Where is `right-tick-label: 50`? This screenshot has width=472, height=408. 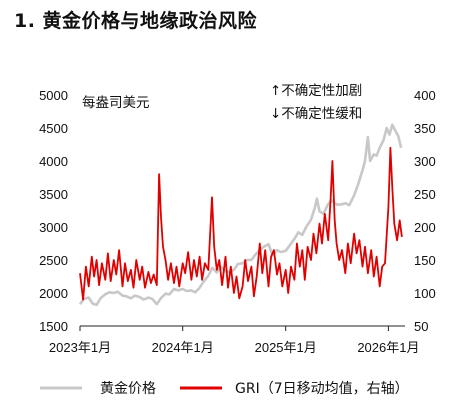
right-tick-label: 50 is located at coordinates (421, 326).